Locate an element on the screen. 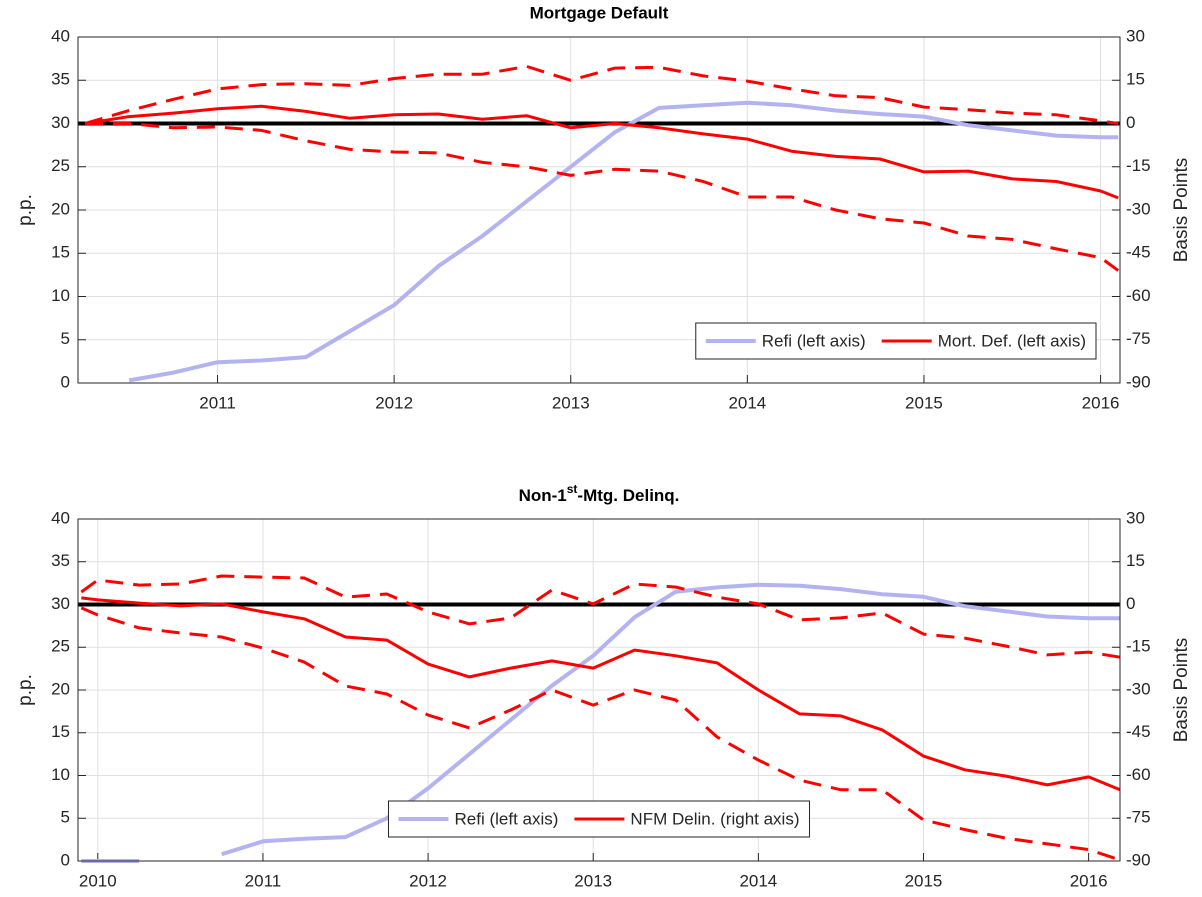 This screenshot has width=1202, height=897. x-tick-label: 2010 is located at coordinates (98, 880).